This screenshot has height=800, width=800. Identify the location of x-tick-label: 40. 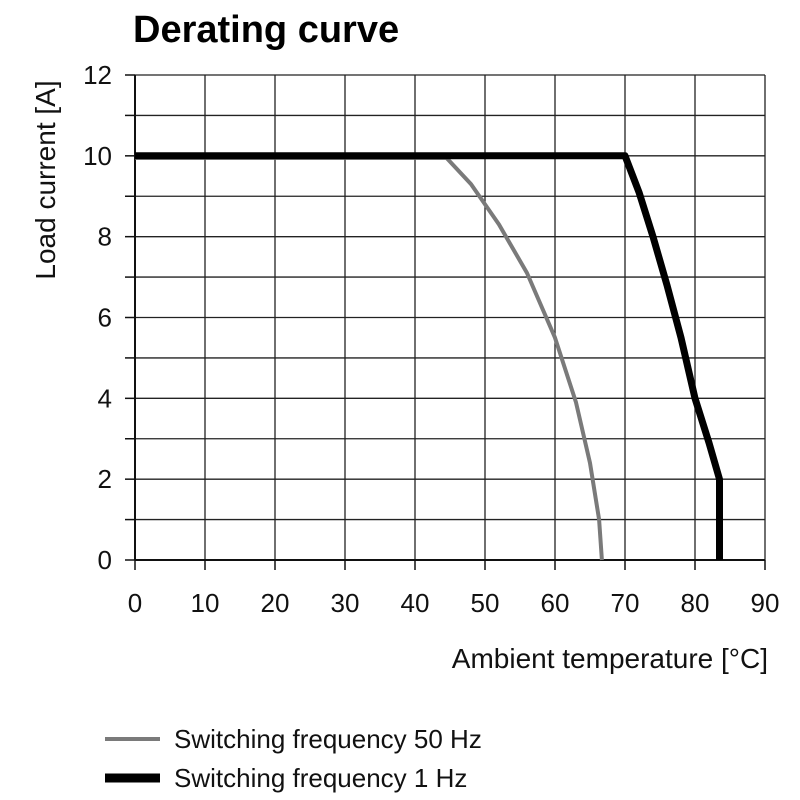
(415, 603).